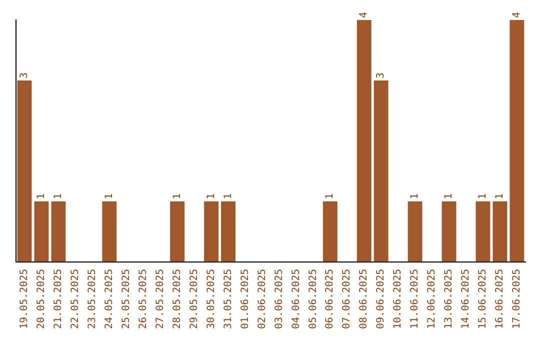 The width and height of the screenshot is (540, 340). What do you see at coordinates (92, 299) in the screenshot?
I see `x-tick-label: 23.05.2025` at bounding box center [92, 299].